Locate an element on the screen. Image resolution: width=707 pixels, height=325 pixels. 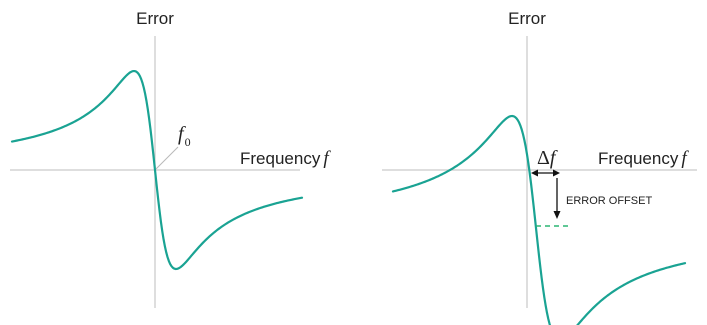
delta-f-arrow-head-right is located at coordinates (556, 173).